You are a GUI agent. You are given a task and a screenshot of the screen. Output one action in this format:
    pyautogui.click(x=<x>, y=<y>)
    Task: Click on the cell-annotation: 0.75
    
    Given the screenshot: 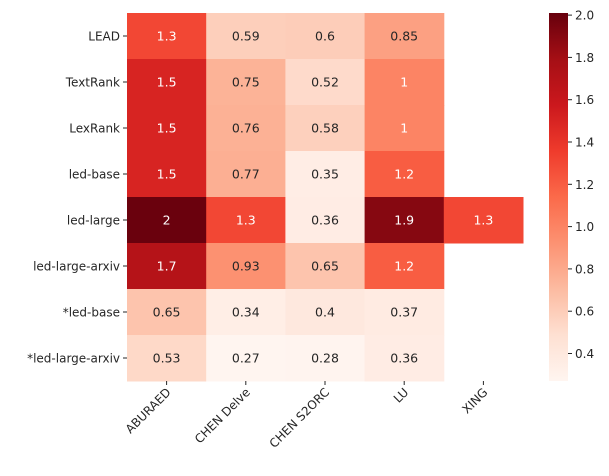 What is the action you would take?
    pyautogui.click(x=246, y=82)
    